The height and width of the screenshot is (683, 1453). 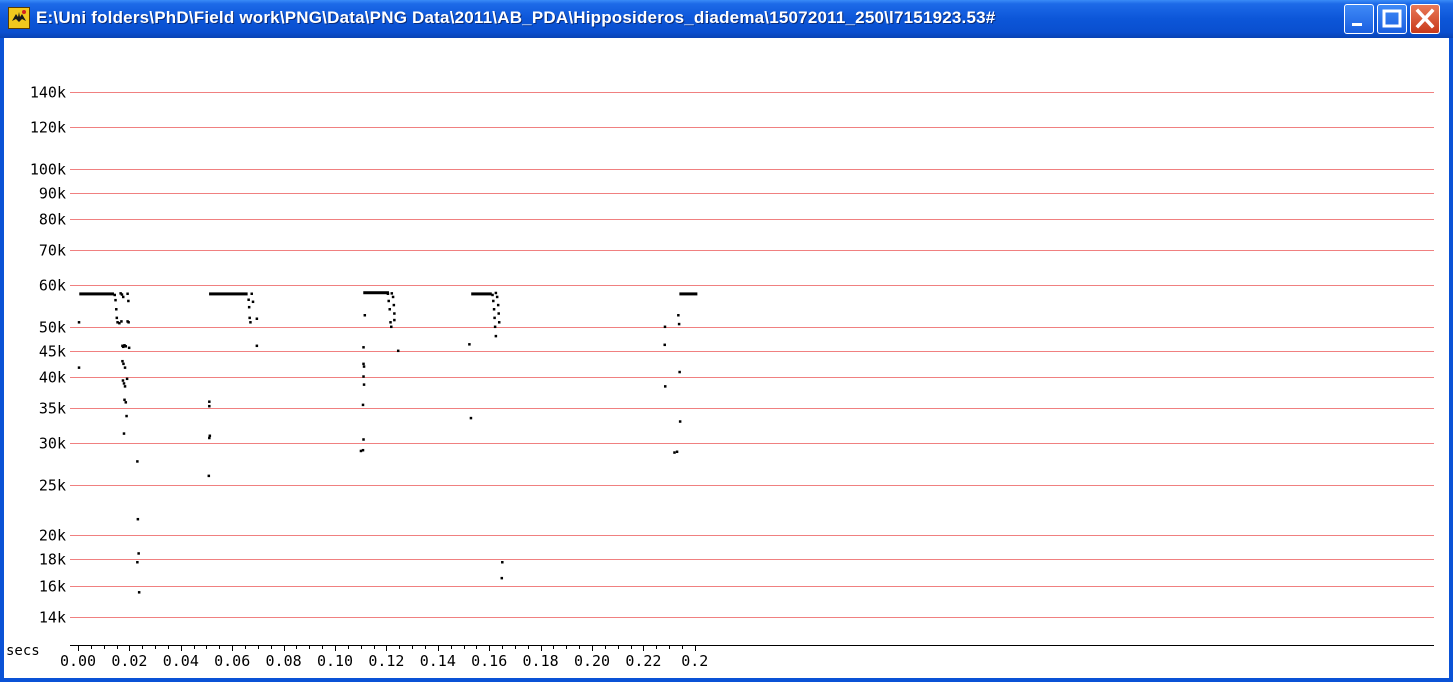 I want to click on y-tick-label: 140k, so click(x=48, y=93).